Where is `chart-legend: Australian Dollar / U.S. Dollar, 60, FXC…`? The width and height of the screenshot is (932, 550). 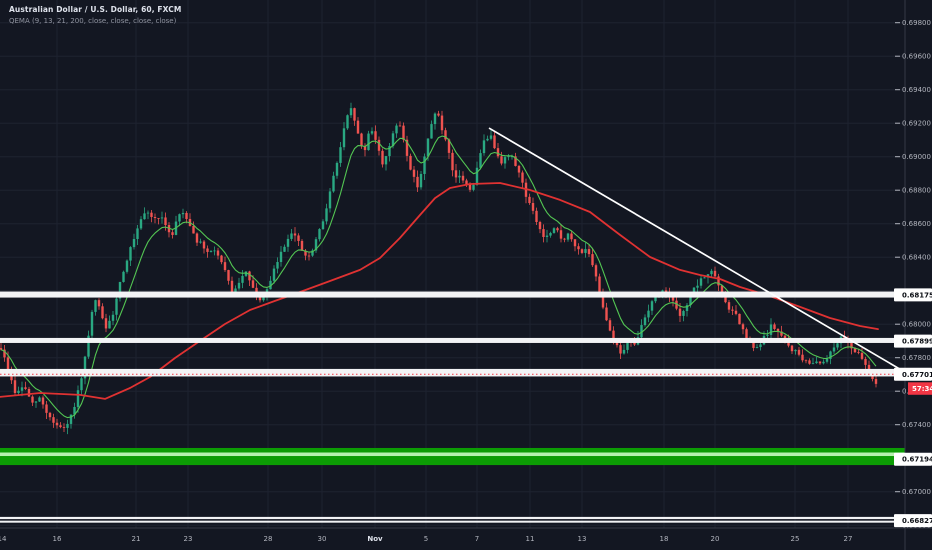 chart-legend: Australian Dollar / U.S. Dollar, 60, FXC… is located at coordinates (95, 15).